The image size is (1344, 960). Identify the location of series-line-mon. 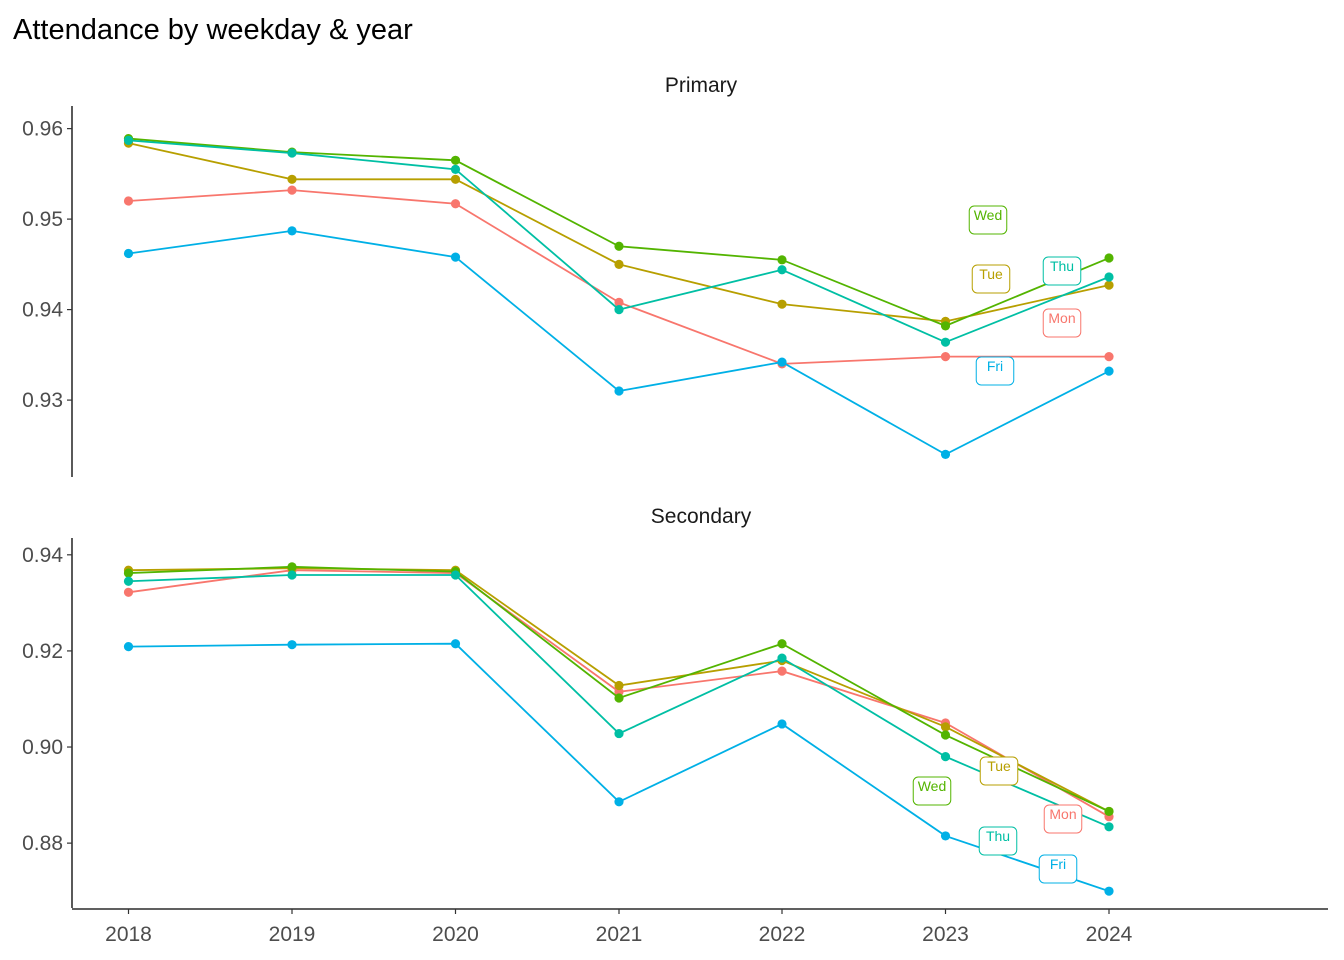
(618, 277).